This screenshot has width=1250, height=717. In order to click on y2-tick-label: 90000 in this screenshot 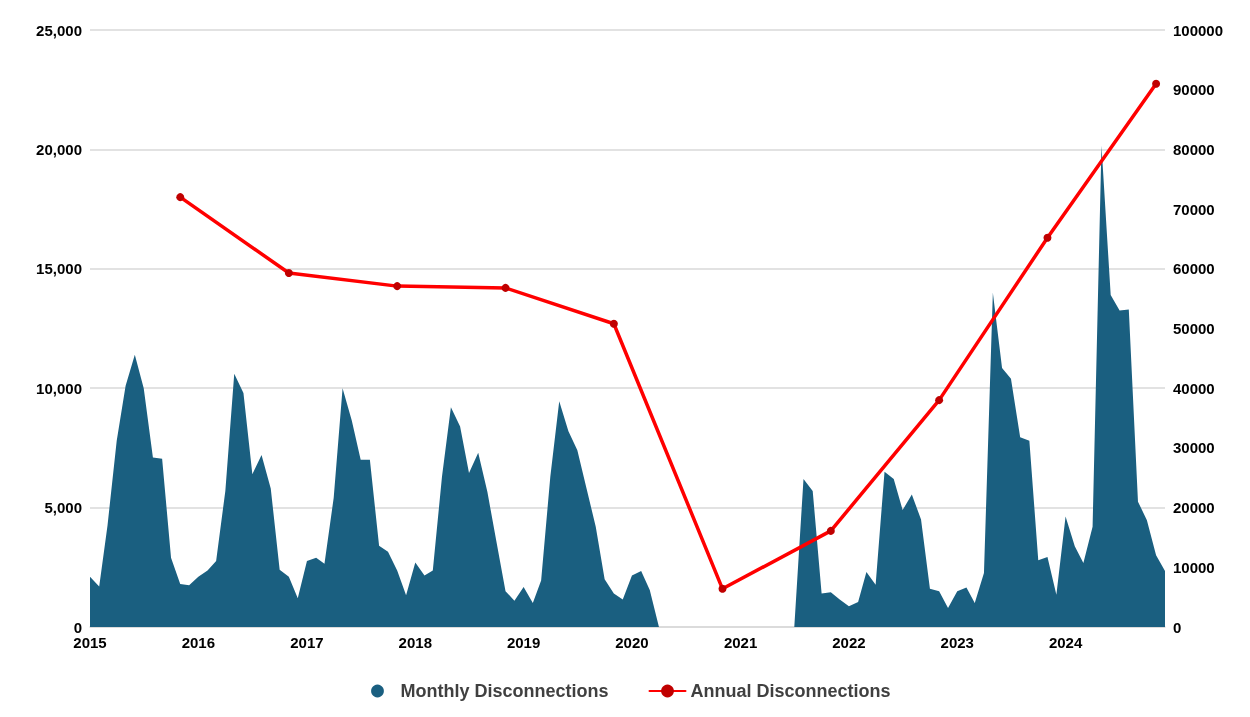, I will do `click(1194, 90)`.